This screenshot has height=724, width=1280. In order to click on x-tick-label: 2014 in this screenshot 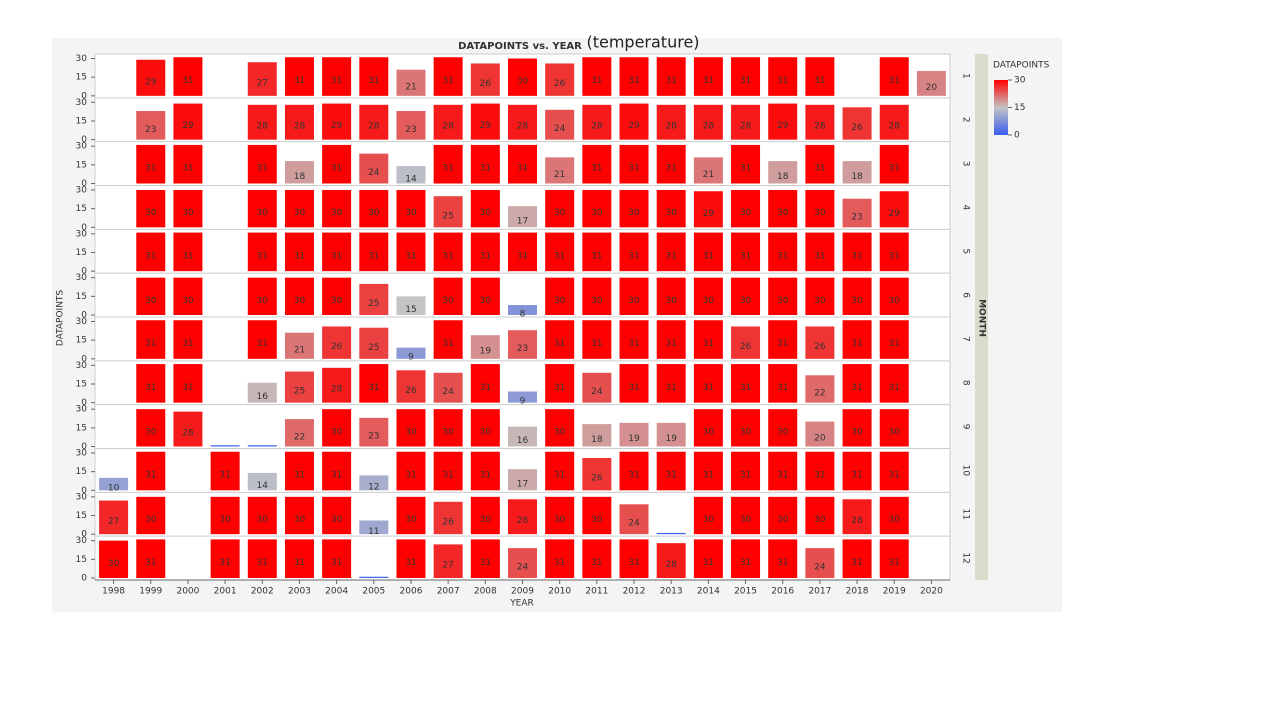, I will do `click(708, 592)`.